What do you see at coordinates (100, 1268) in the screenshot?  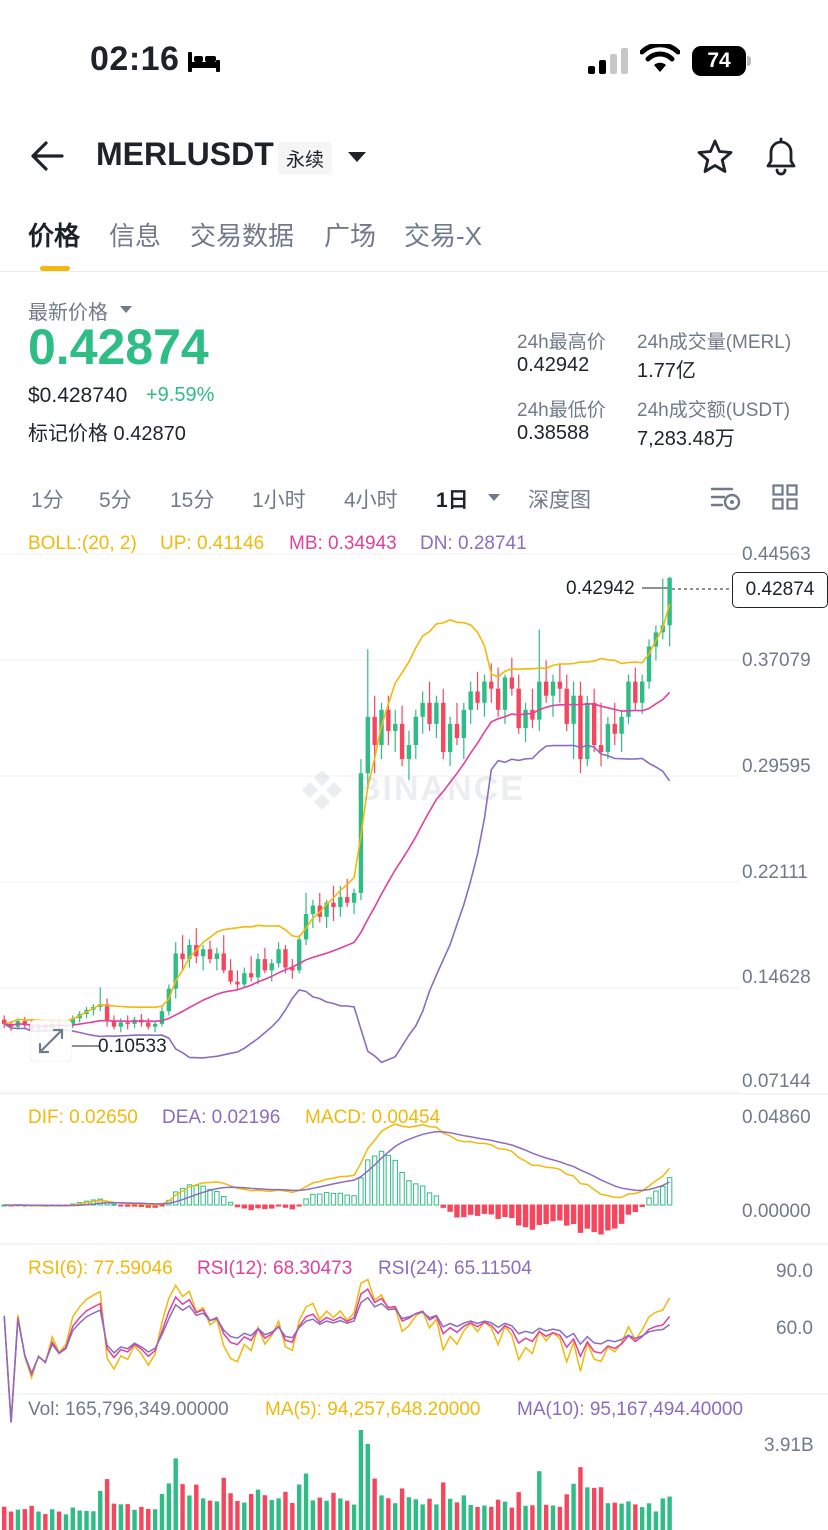 I see `rsi-6: RSI(6): 77.59046` at bounding box center [100, 1268].